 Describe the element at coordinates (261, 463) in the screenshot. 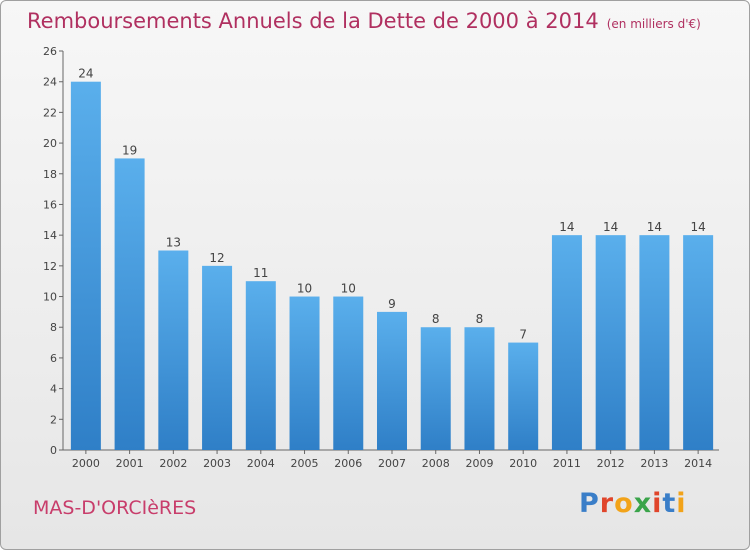

I see `x-tick-label-2004: 2004` at that location.